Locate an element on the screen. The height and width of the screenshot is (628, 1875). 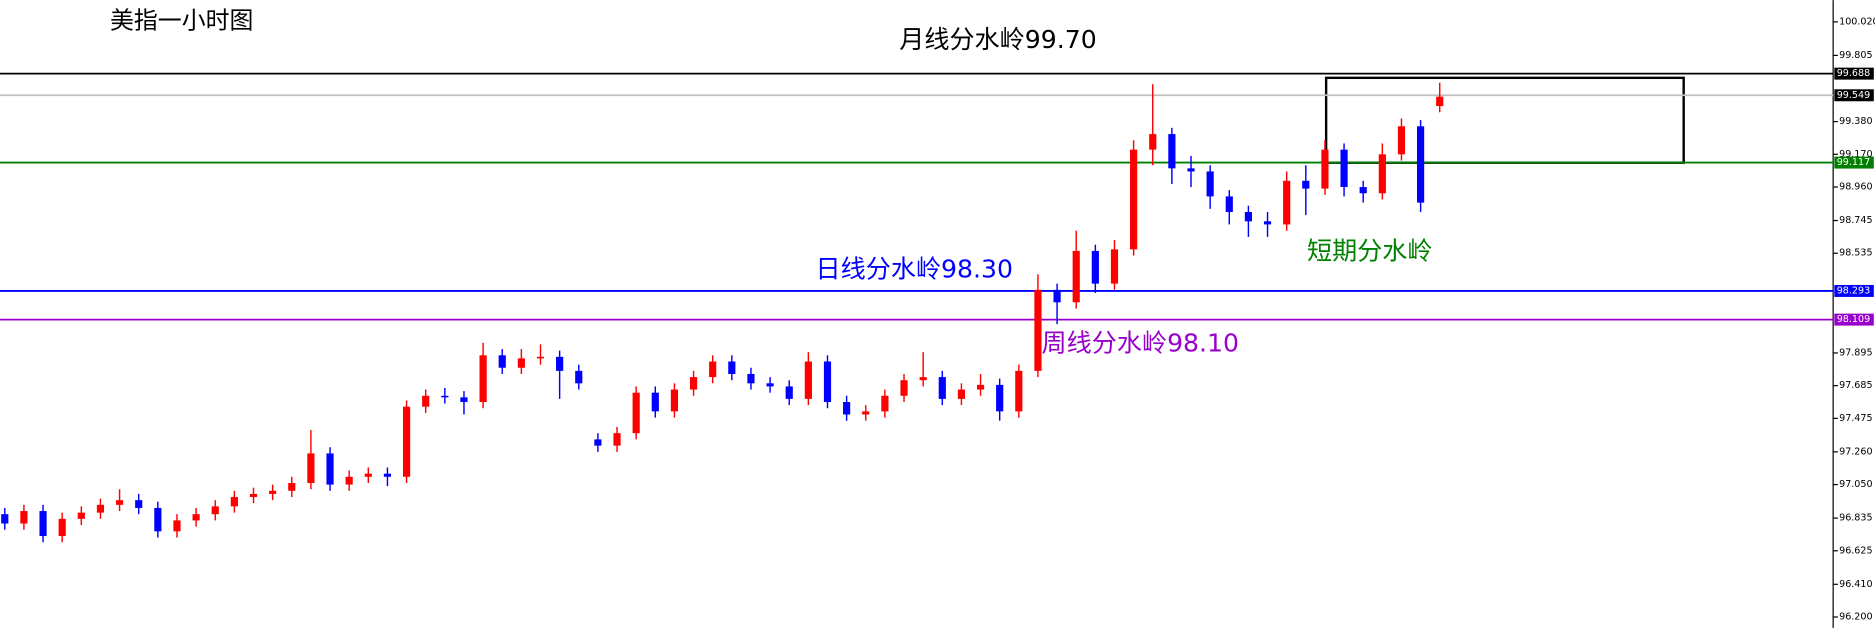
annotation: 月线分水岭99.70 is located at coordinates (997, 39).